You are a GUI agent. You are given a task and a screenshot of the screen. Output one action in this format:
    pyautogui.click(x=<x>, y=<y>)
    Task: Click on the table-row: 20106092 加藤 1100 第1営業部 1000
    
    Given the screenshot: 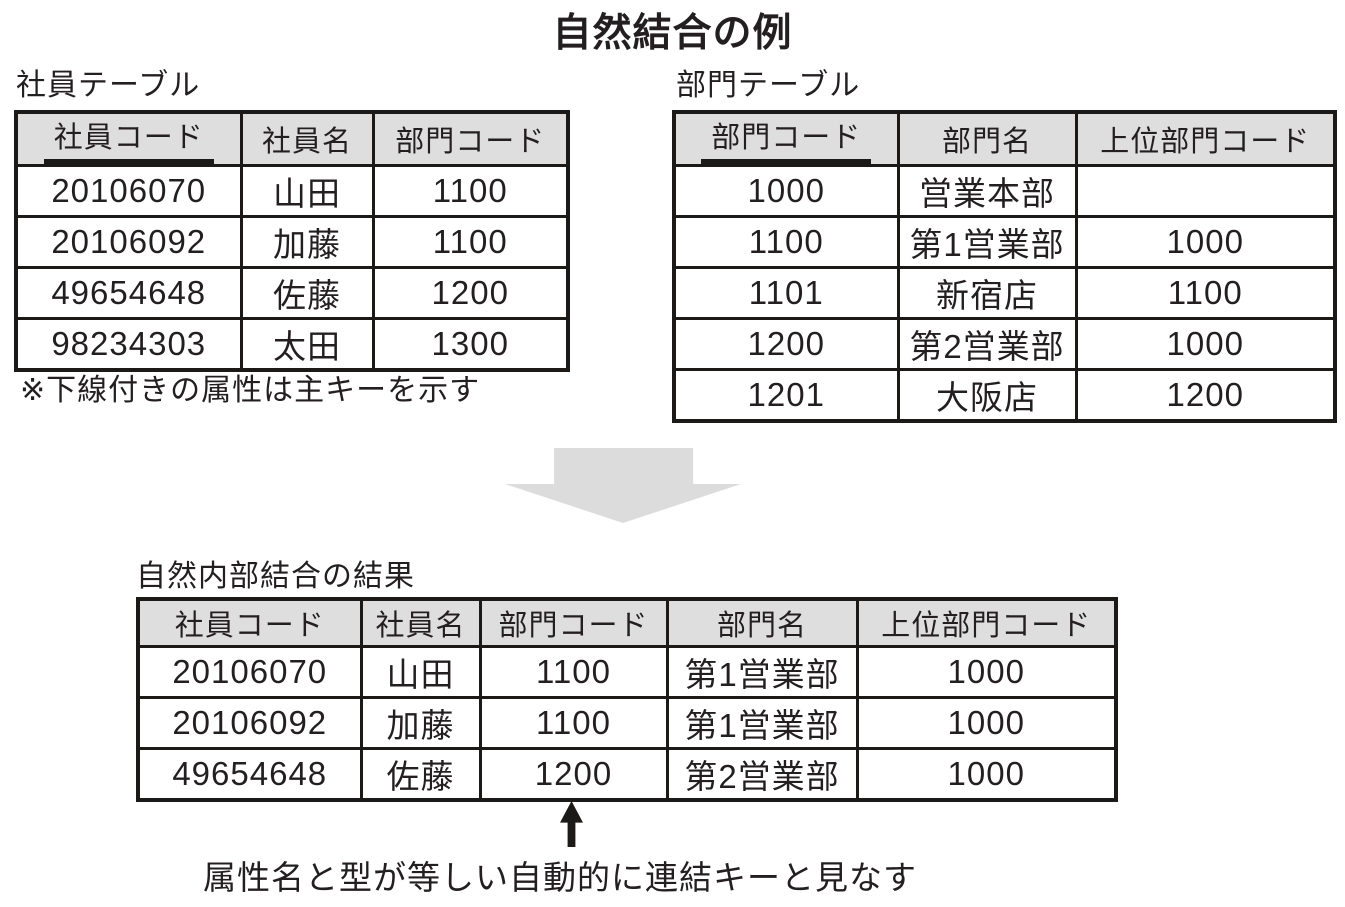 What is the action you would take?
    pyautogui.click(x=627, y=723)
    